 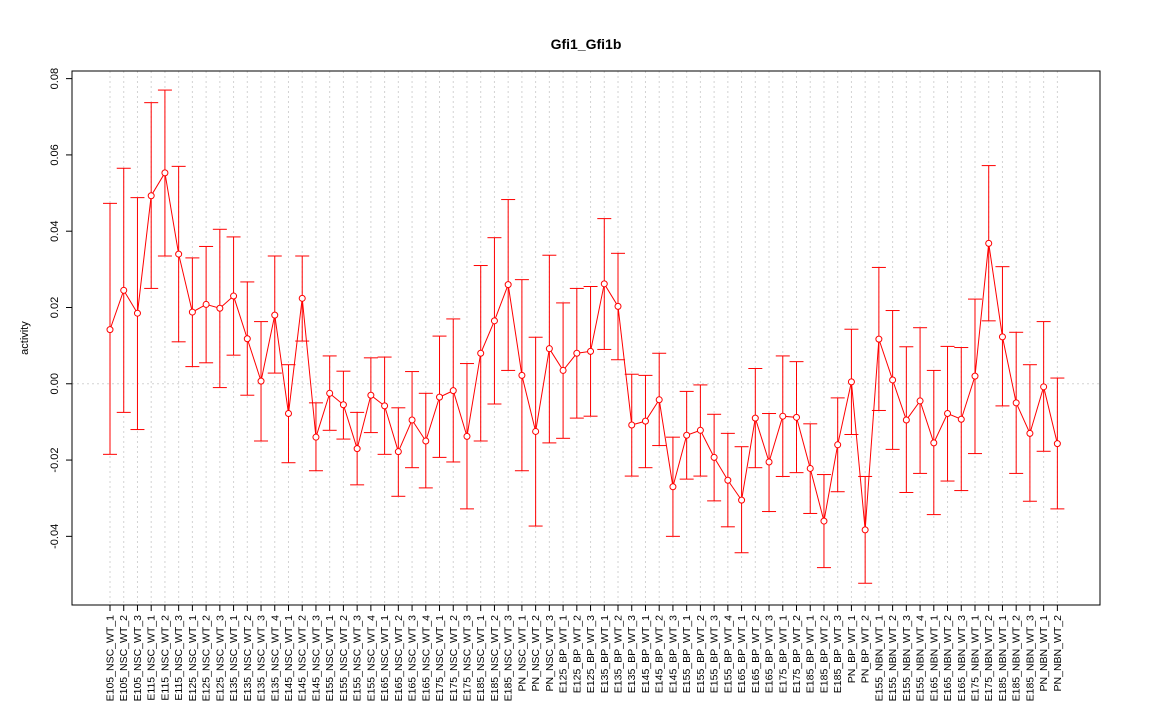 I want to click on x-tick-label: E155_NBN_WT_1, so click(x=879, y=658).